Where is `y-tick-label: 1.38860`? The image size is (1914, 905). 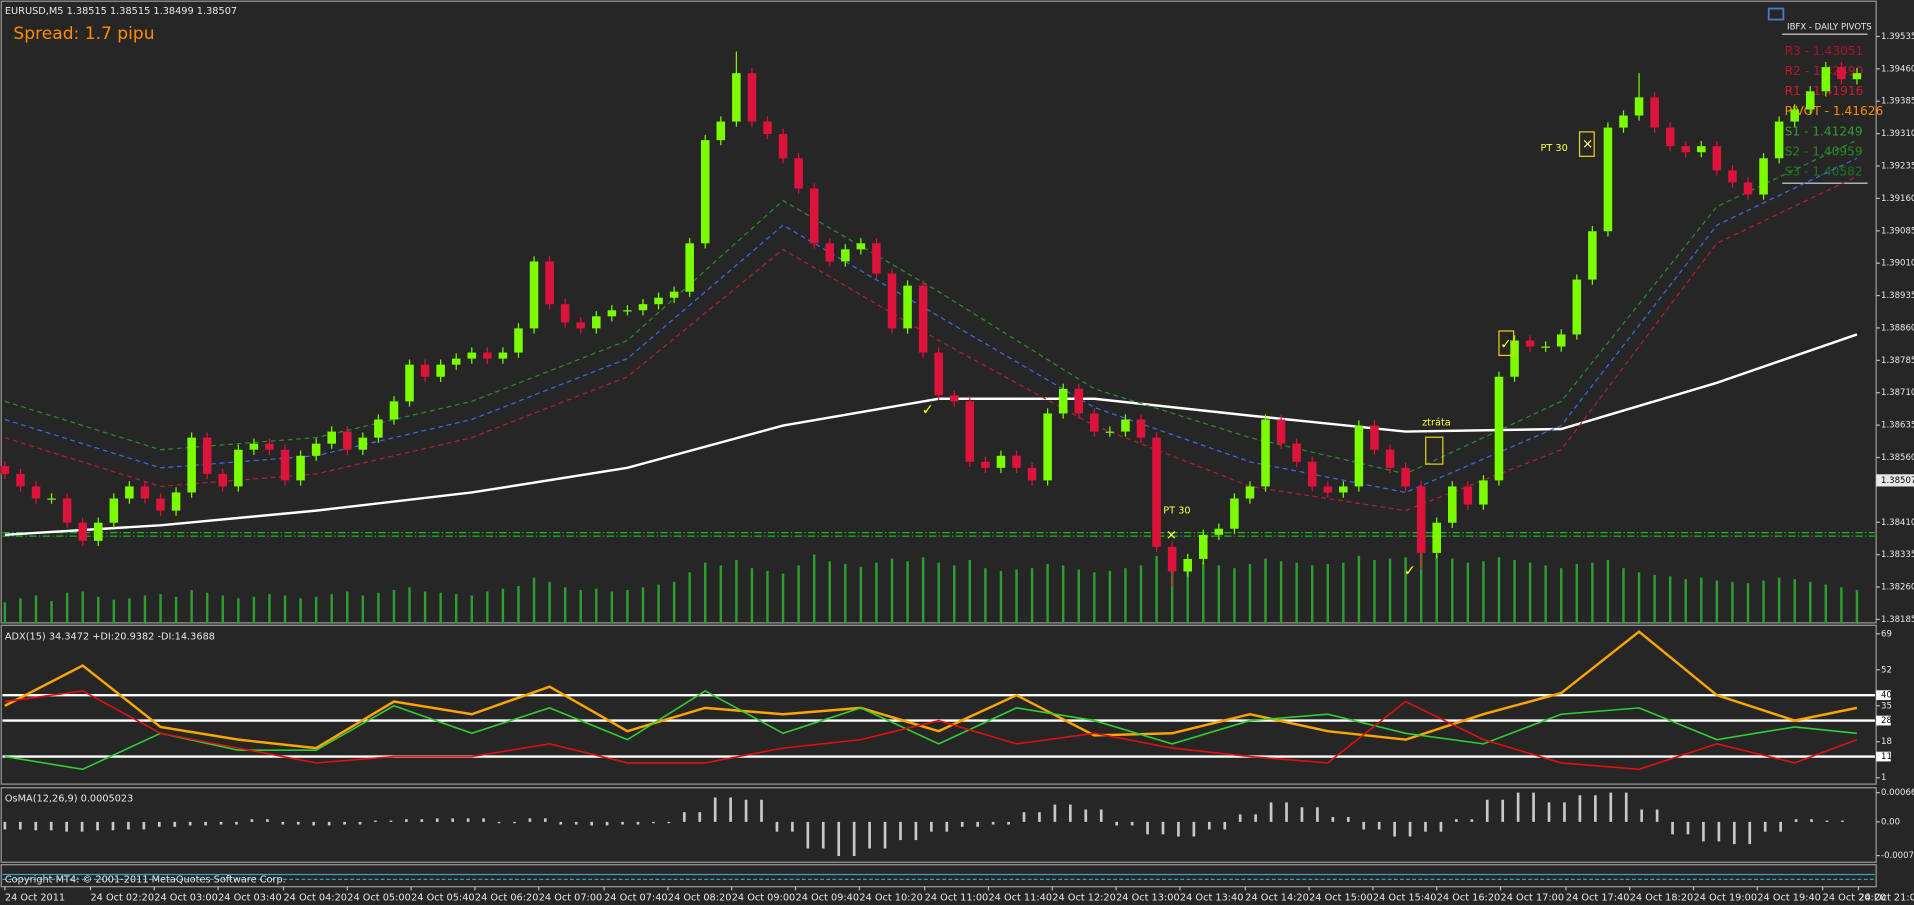 y-tick-label: 1.38860 is located at coordinates (1897, 328).